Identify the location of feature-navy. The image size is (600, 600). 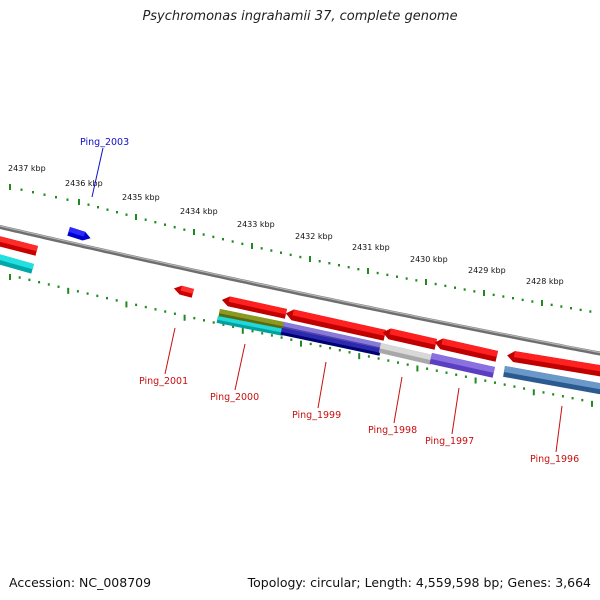
(330, 342).